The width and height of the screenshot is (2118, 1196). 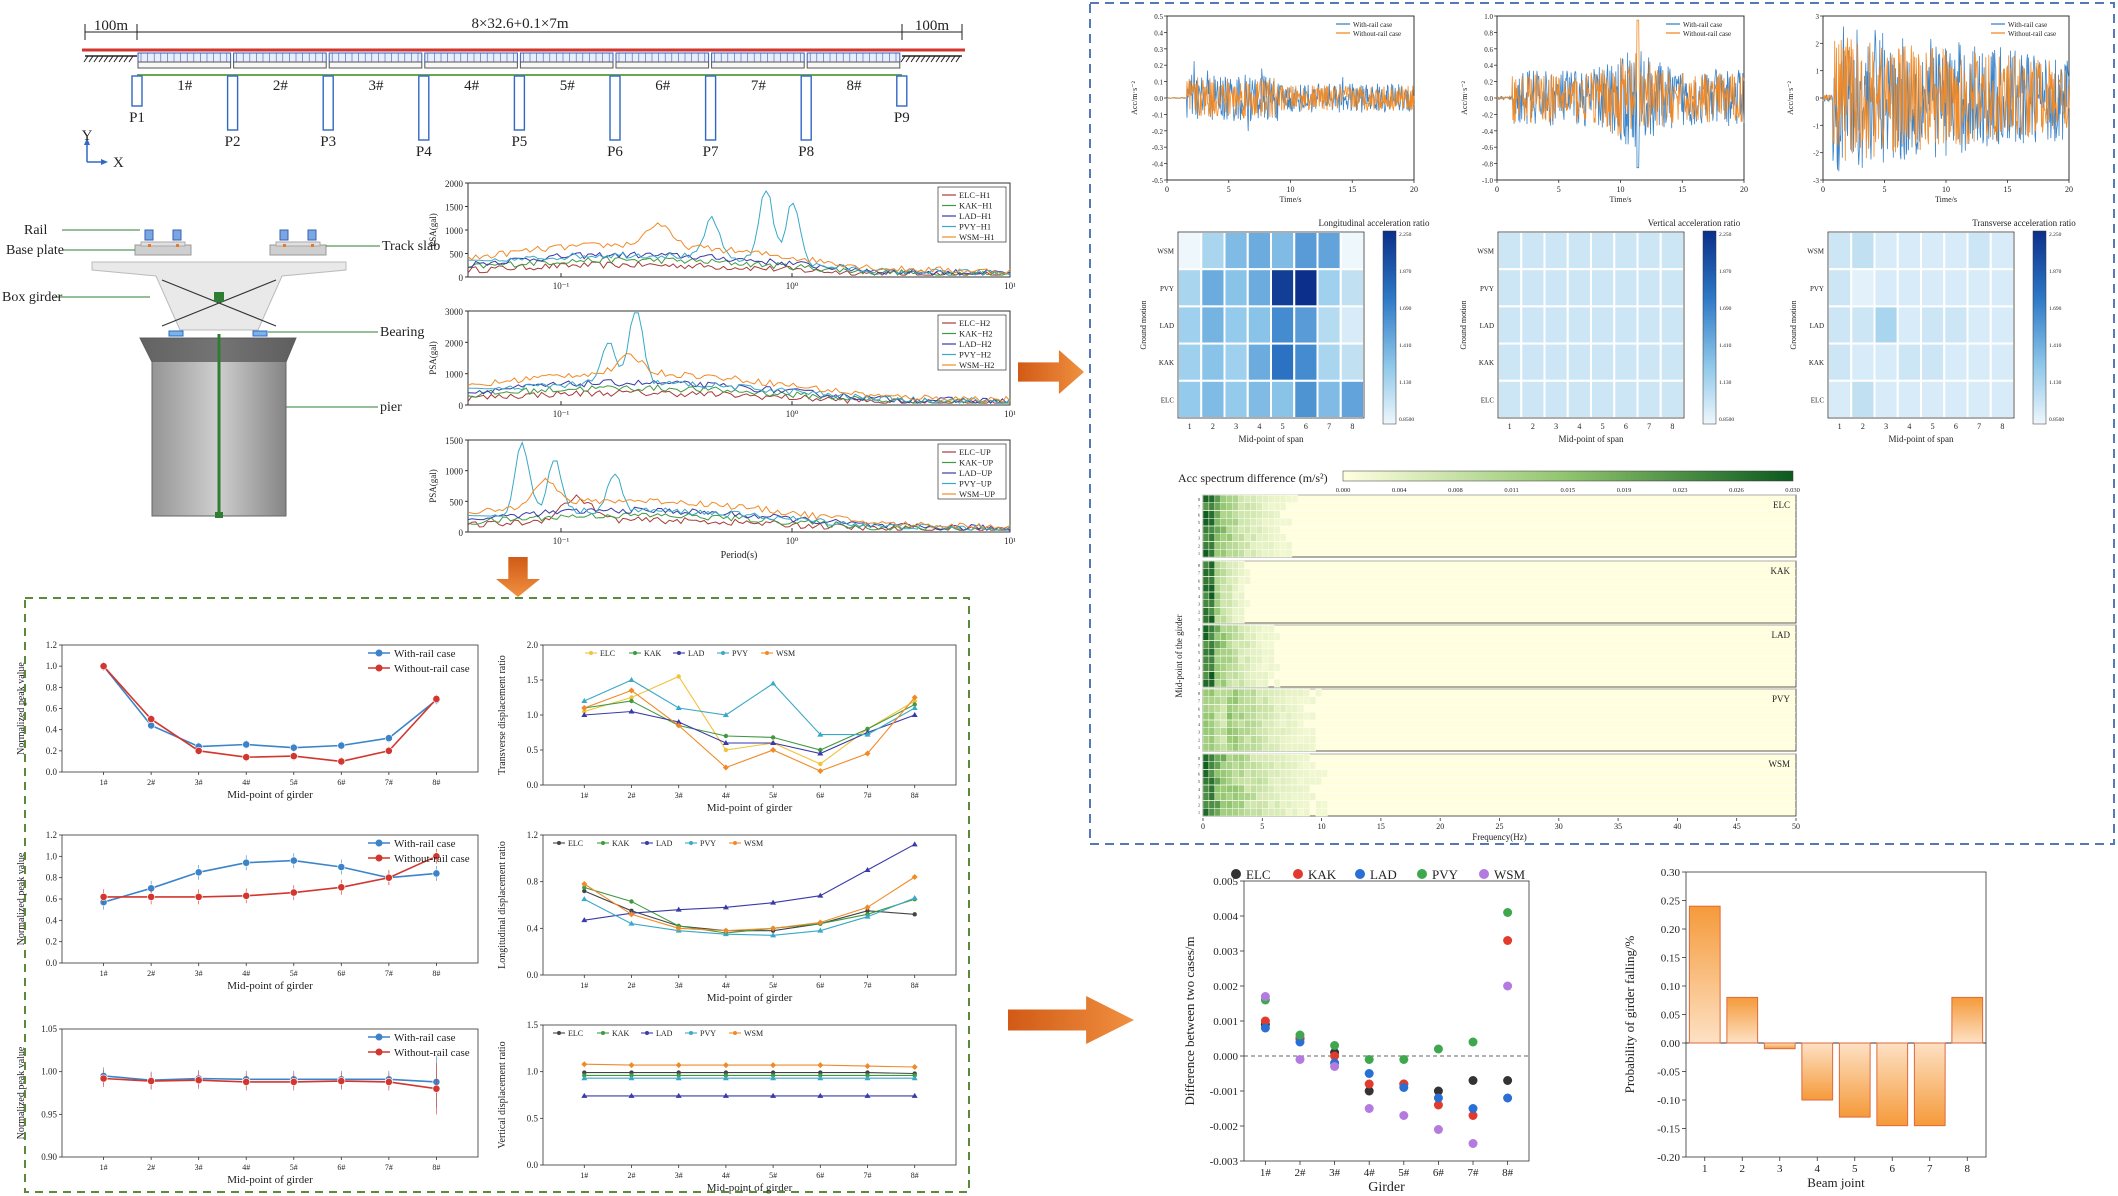 What do you see at coordinates (1629, 1014) in the screenshot?
I see `ylabel: Probability of girder falling/%` at bounding box center [1629, 1014].